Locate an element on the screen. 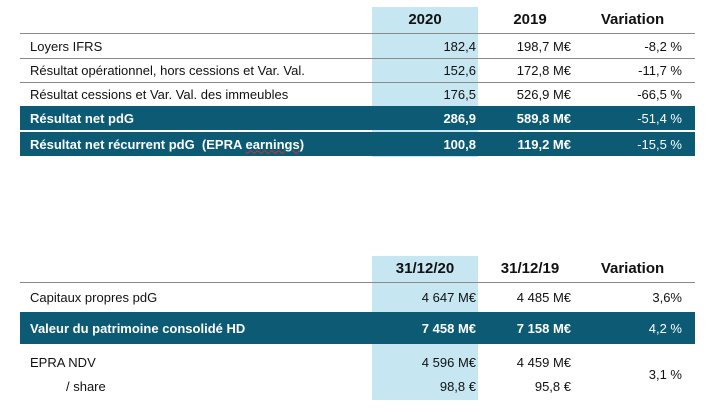 Image resolution: width=709 pixels, height=420 pixels. row-label: Capitaux propres pdG is located at coordinates (94, 297).